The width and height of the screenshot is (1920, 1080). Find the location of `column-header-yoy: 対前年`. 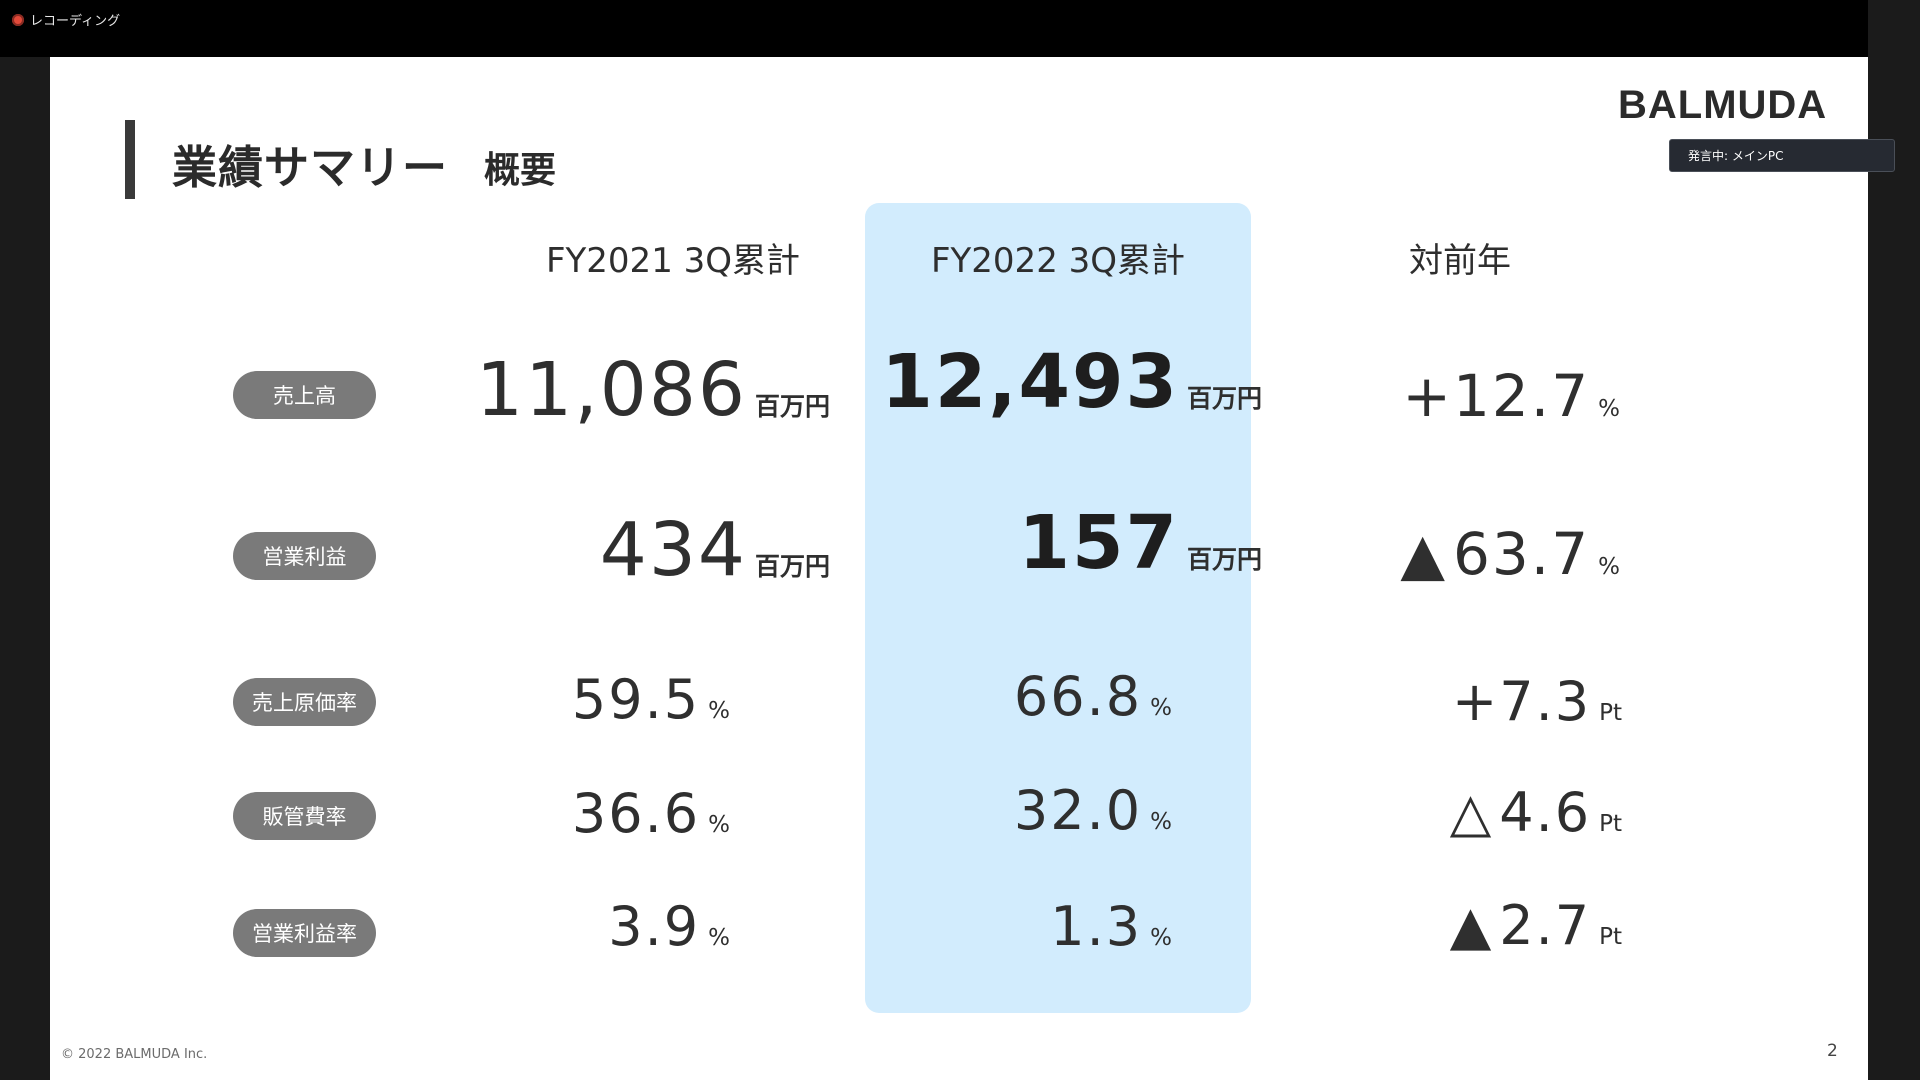

column-header-yoy: 対前年 is located at coordinates (1460, 261).